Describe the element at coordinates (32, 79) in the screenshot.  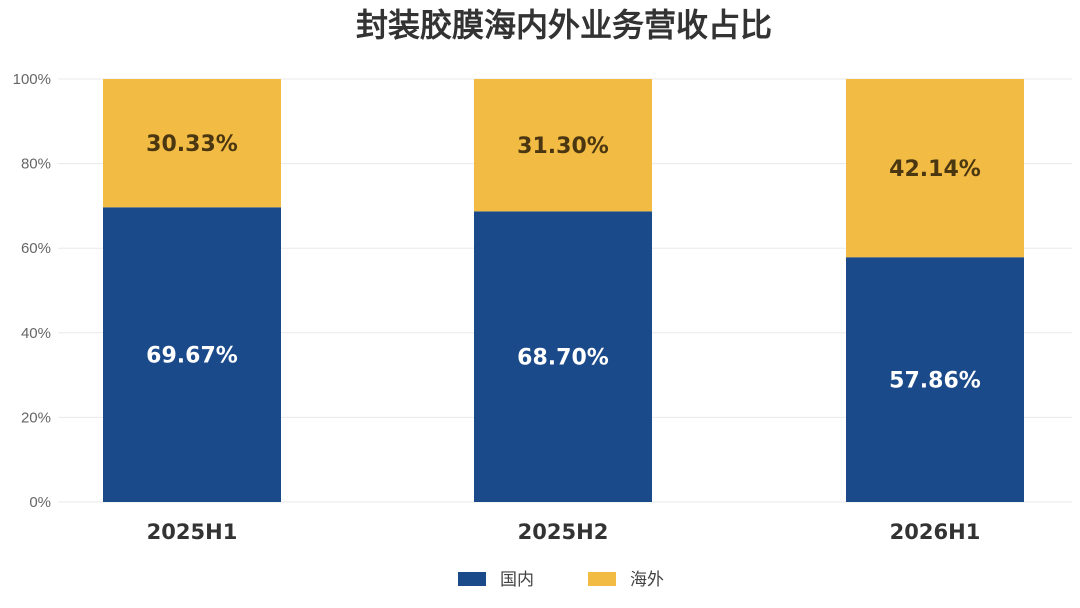
I see `y-tick-label: 100%` at that location.